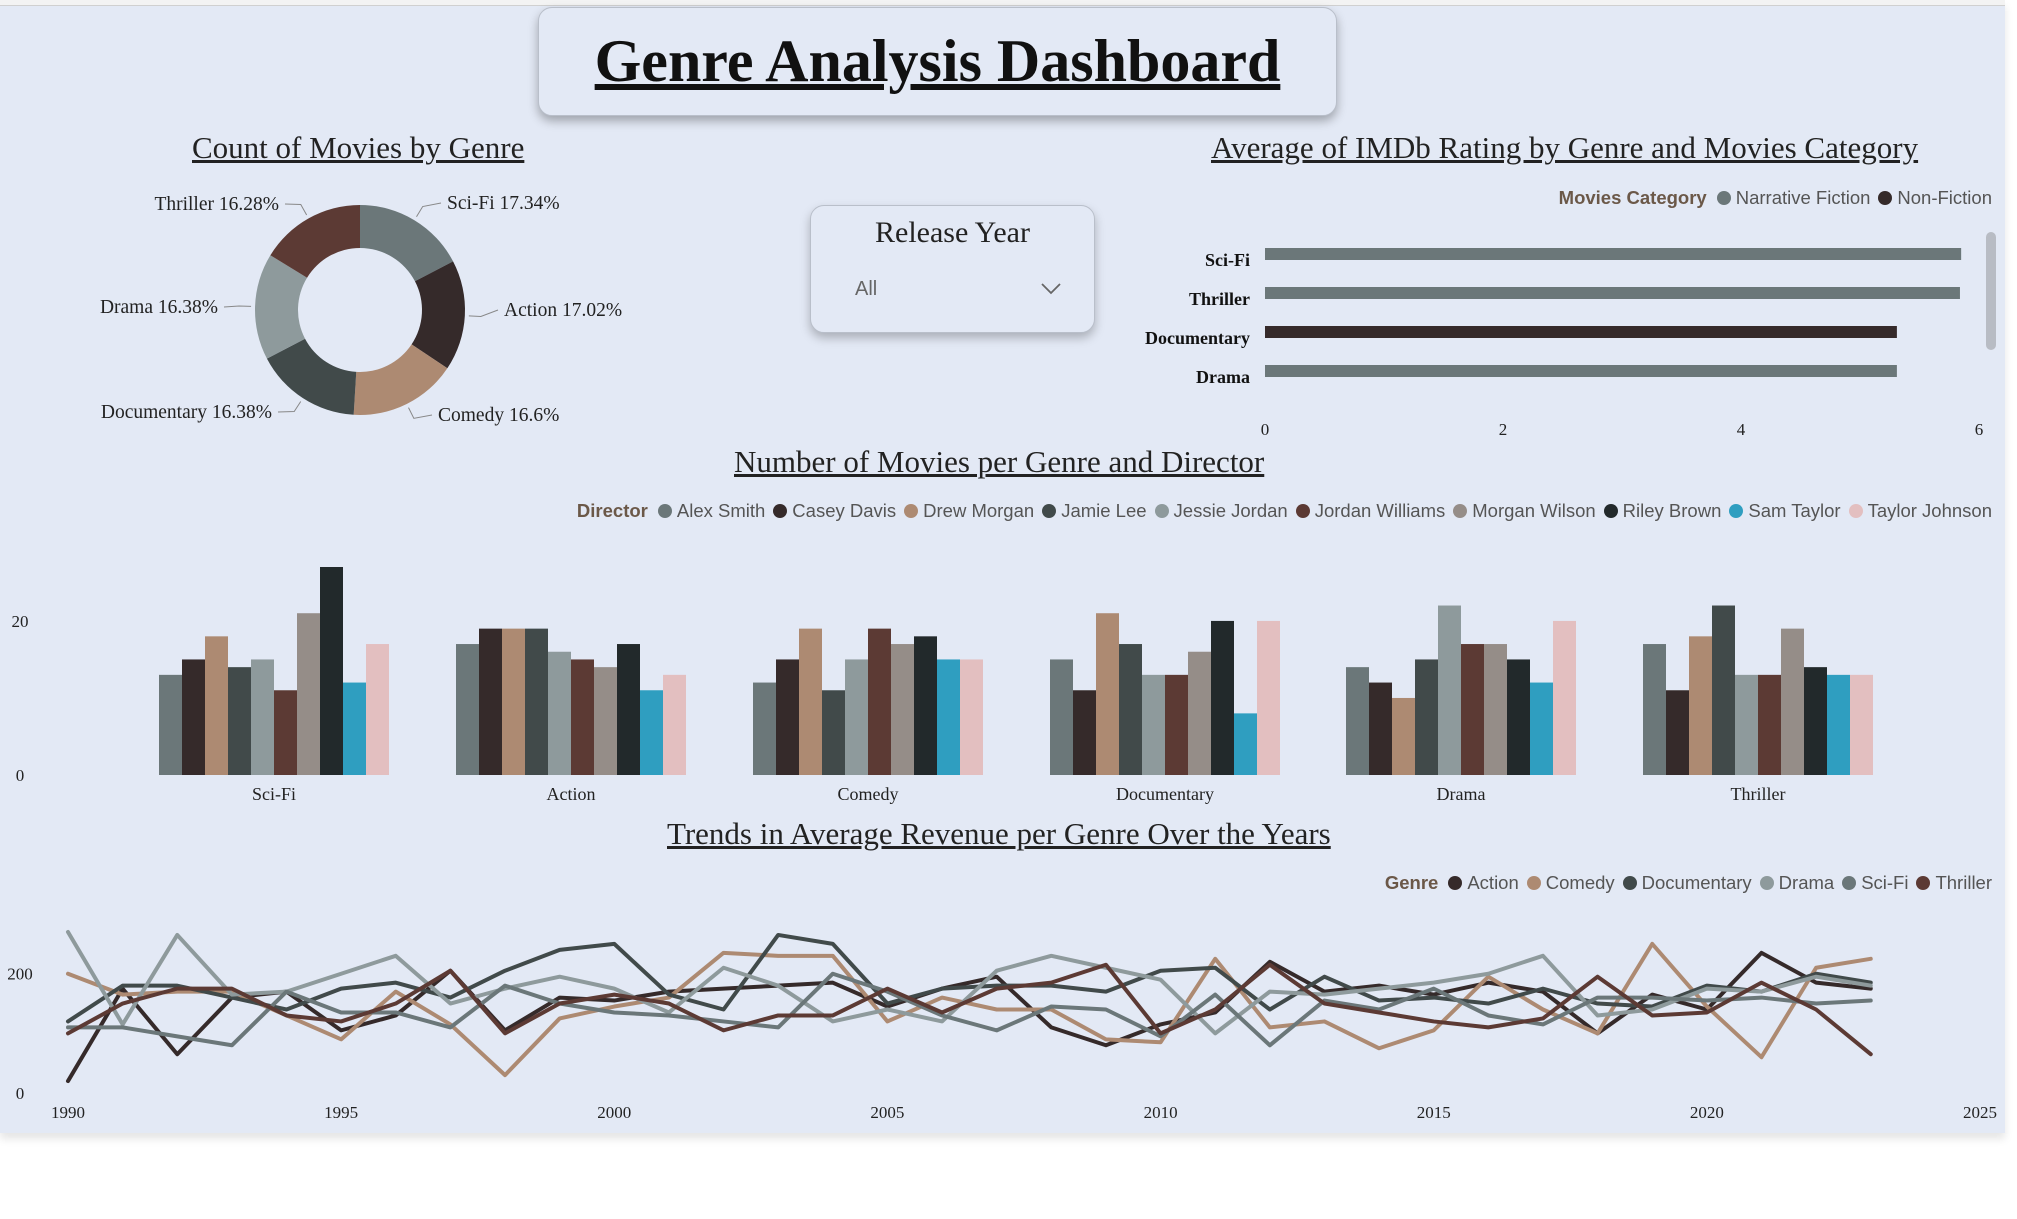 The height and width of the screenshot is (1219, 2017). Describe the element at coordinates (834, 511) in the screenshot. I see `legend-item-casey-davis: Casey Davis` at that location.